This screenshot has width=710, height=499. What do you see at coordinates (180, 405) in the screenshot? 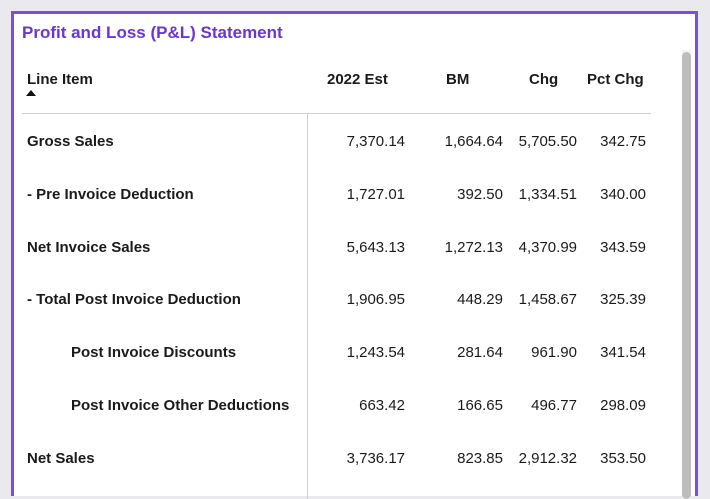
I see `cell-line-item: Post Invoice Other Deductions` at bounding box center [180, 405].